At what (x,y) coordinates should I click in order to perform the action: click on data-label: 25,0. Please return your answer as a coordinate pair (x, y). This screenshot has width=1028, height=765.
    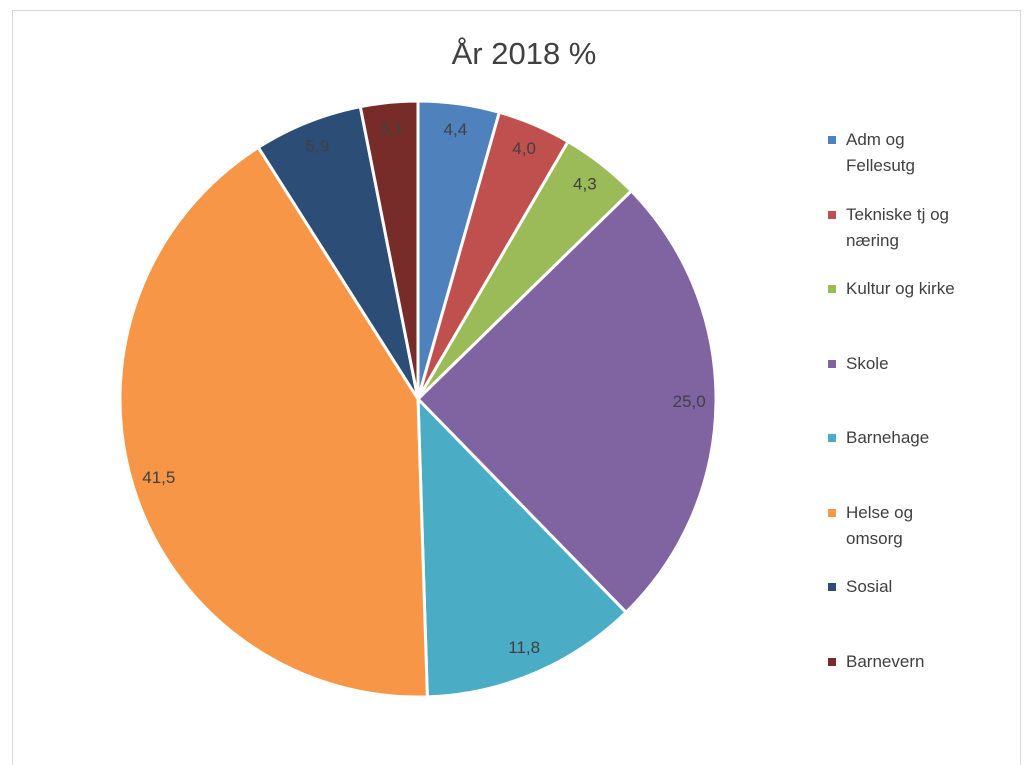
    Looking at the image, I should click on (689, 401).